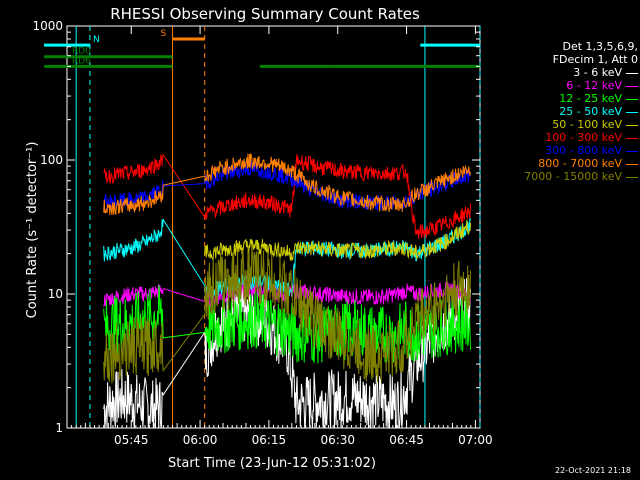 The width and height of the screenshot is (640, 480). Describe the element at coordinates (269, 440) in the screenshot. I see `x-tick-label-2: 06:15` at that location.